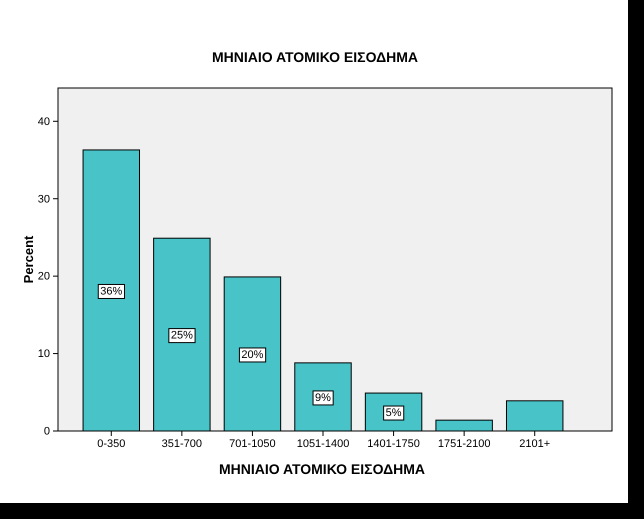 Image resolution: width=644 pixels, height=519 pixels. I want to click on y-tick-label: 20, so click(44, 276).